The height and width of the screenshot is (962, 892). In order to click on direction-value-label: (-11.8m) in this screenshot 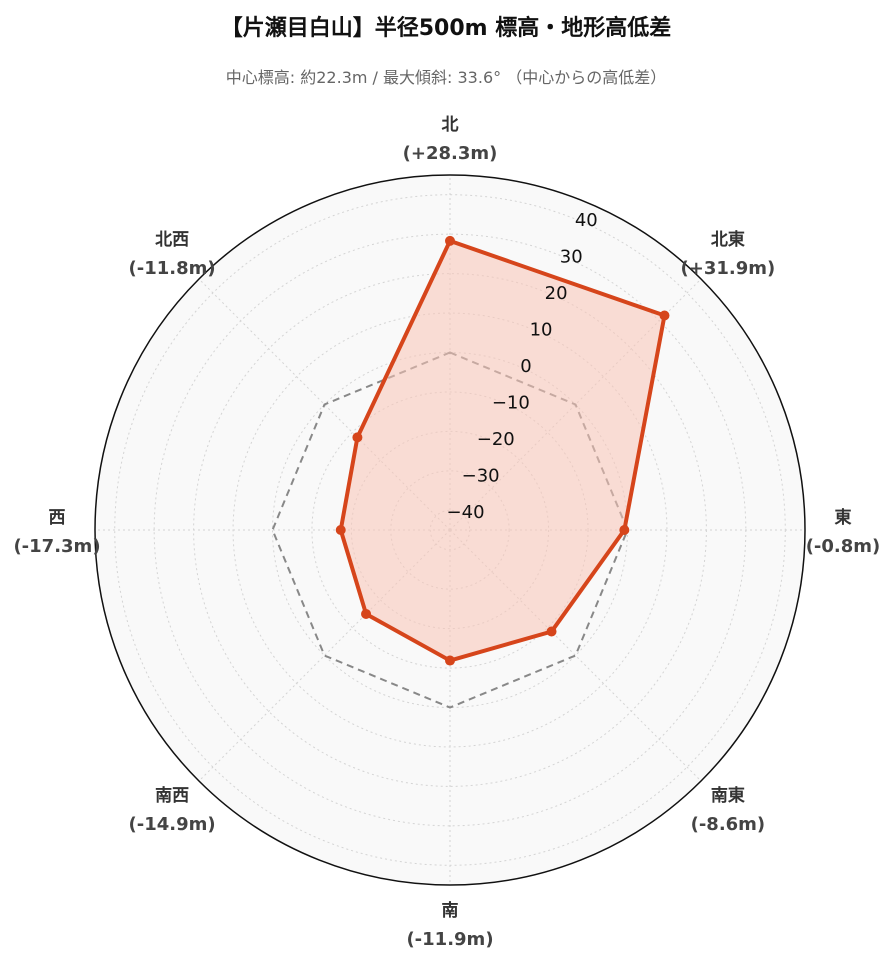, I will do `click(172, 268)`.